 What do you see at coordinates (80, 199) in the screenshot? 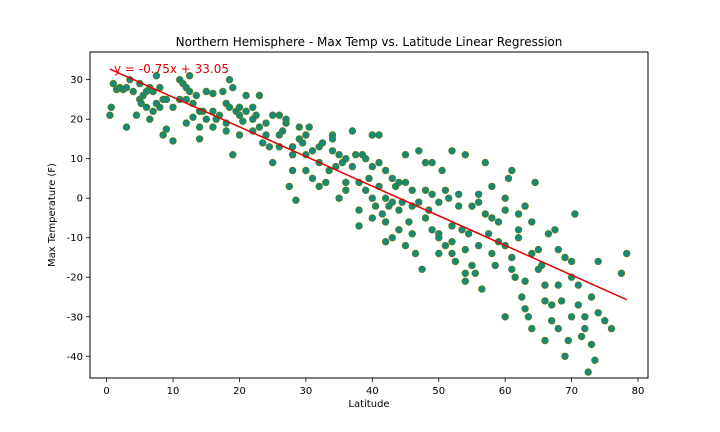
I see `y-tick-label: 0` at bounding box center [80, 199].